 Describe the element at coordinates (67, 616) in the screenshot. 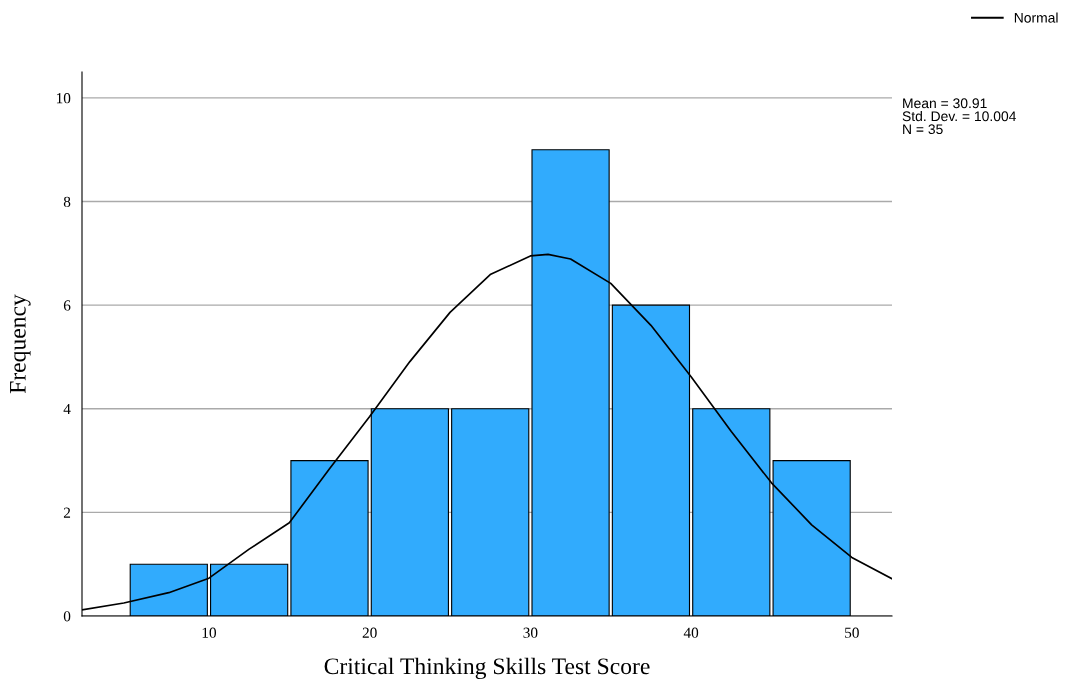

I see `y-tick-label: 0` at that location.